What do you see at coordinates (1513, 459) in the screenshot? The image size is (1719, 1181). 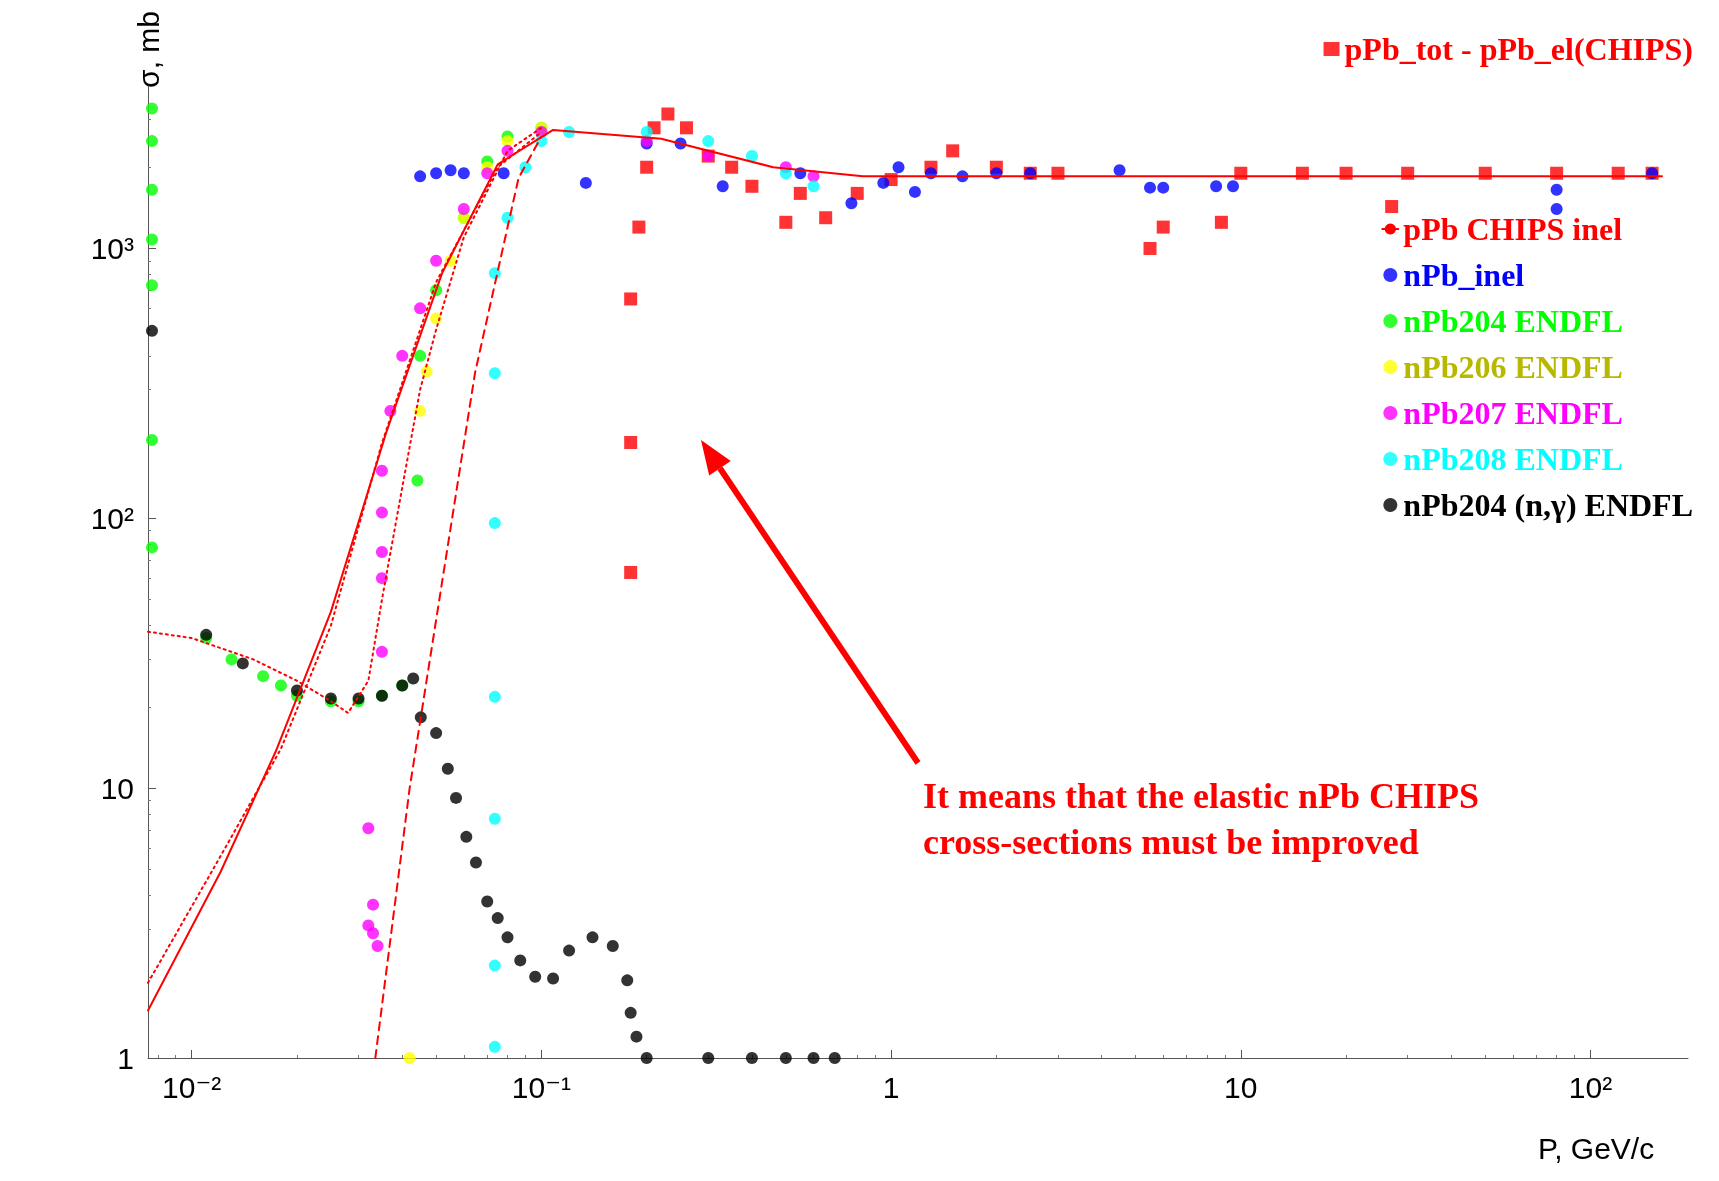 I see `legend-label: nPb208 ENDFL` at bounding box center [1513, 459].